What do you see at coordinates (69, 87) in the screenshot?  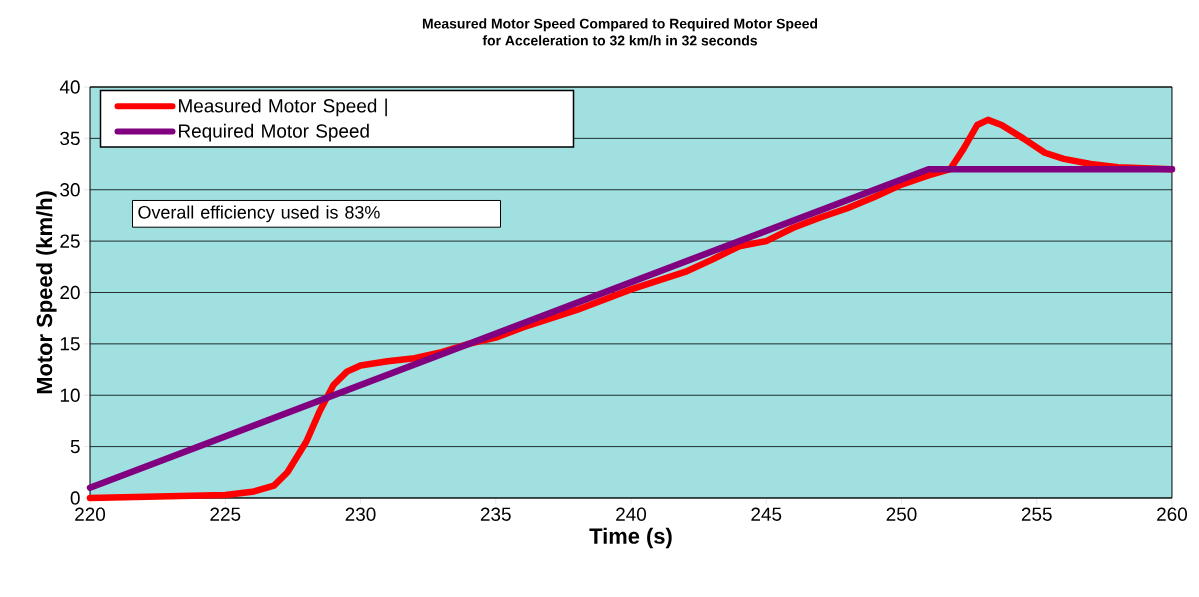 I see `y-tick-label: 40` at bounding box center [69, 87].